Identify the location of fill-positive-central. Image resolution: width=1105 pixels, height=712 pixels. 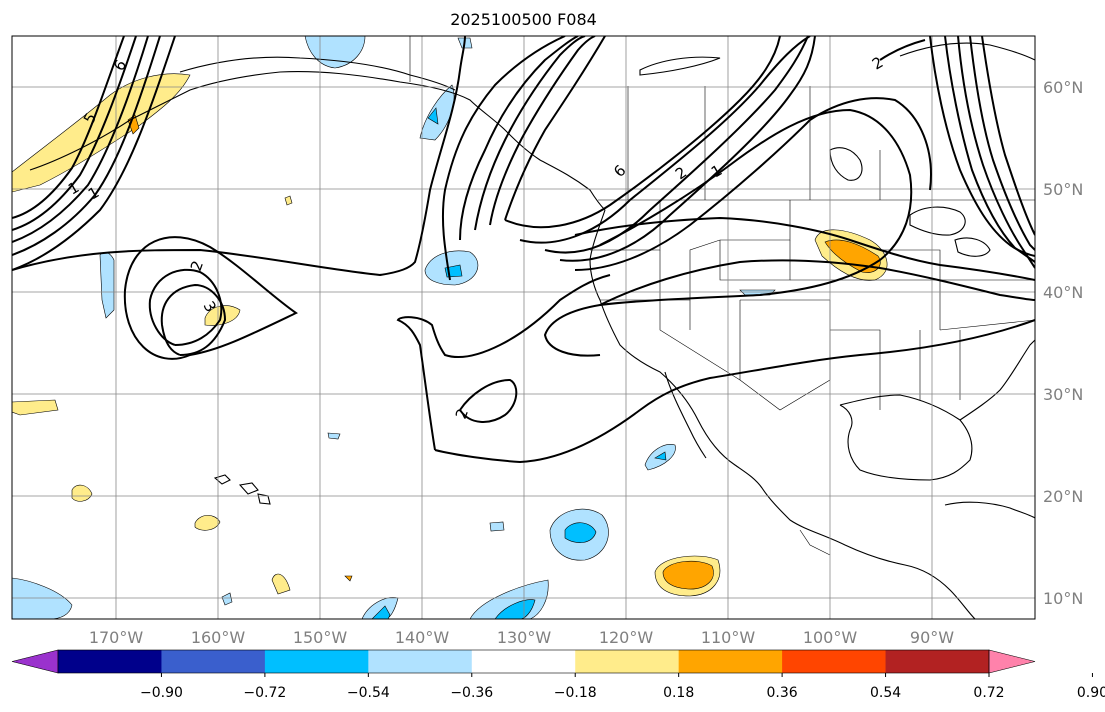
(222, 315).